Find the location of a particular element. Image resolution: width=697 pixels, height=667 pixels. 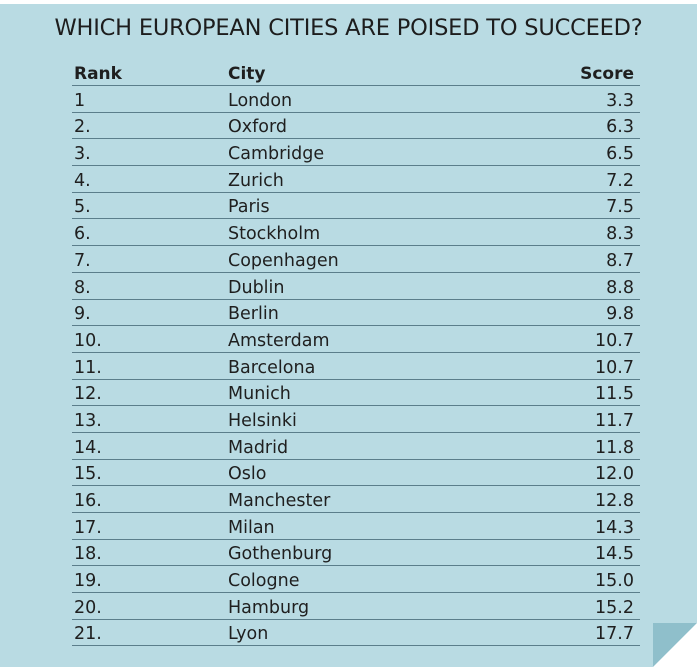

page-corner-fold is located at coordinates (675, 645).